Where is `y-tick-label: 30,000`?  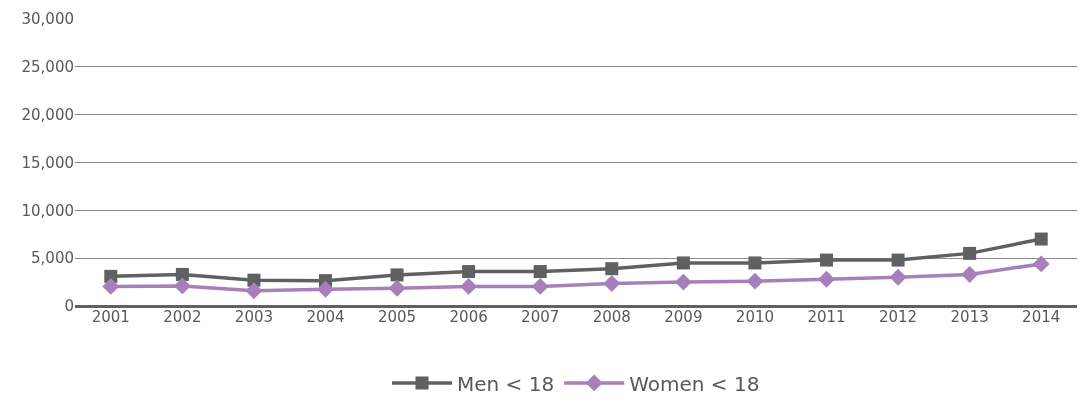
y-tick-label: 30,000 is located at coordinates (47, 19).